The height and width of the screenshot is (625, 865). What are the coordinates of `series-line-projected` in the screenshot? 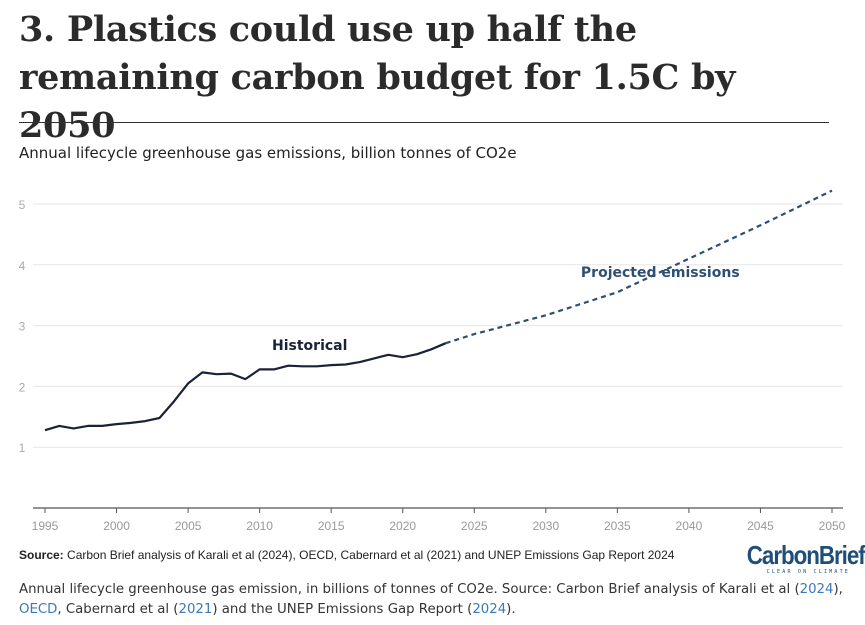 It's located at (639, 267).